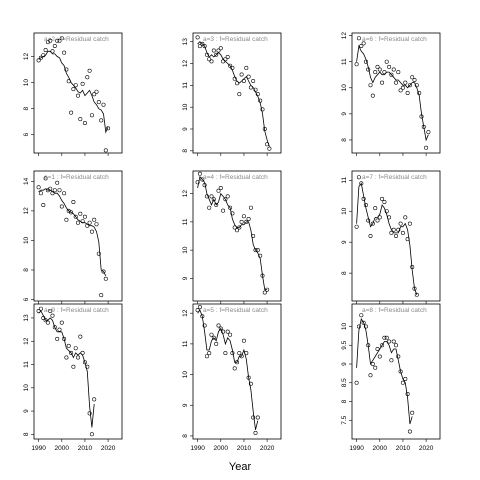  Describe the element at coordinates (197, 448) in the screenshot. I see `x-tick-label: 1990` at that location.